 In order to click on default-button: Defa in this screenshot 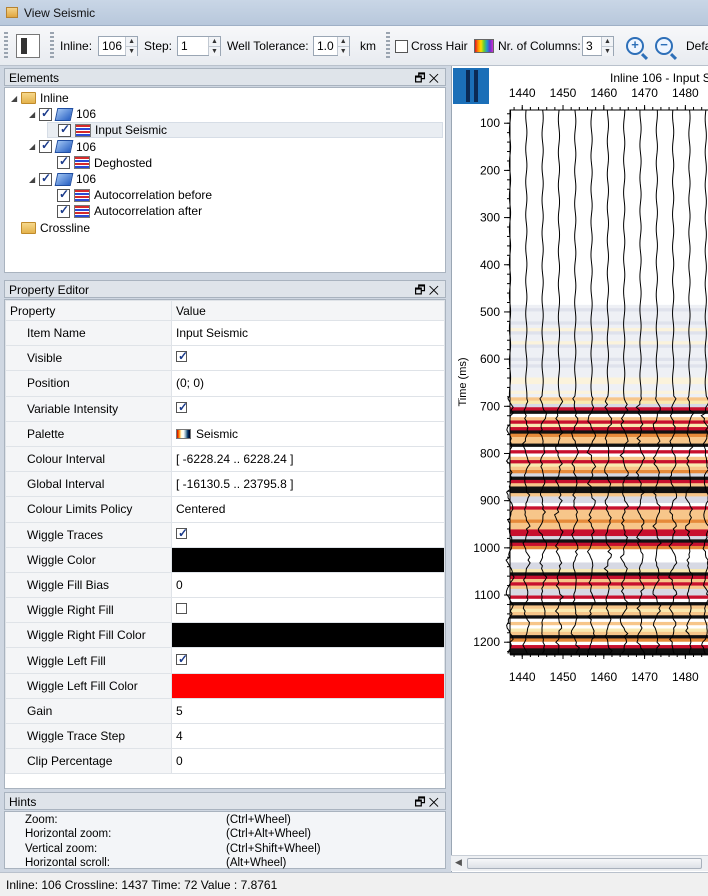, I will do `click(697, 46)`.